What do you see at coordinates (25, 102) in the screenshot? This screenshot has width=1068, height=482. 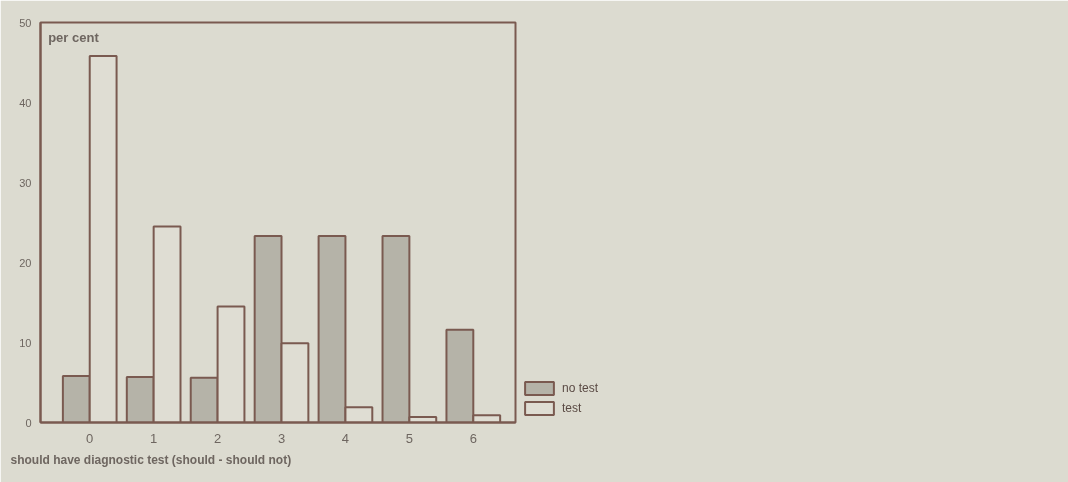 I see `y-tick-label: 40` at bounding box center [25, 102].